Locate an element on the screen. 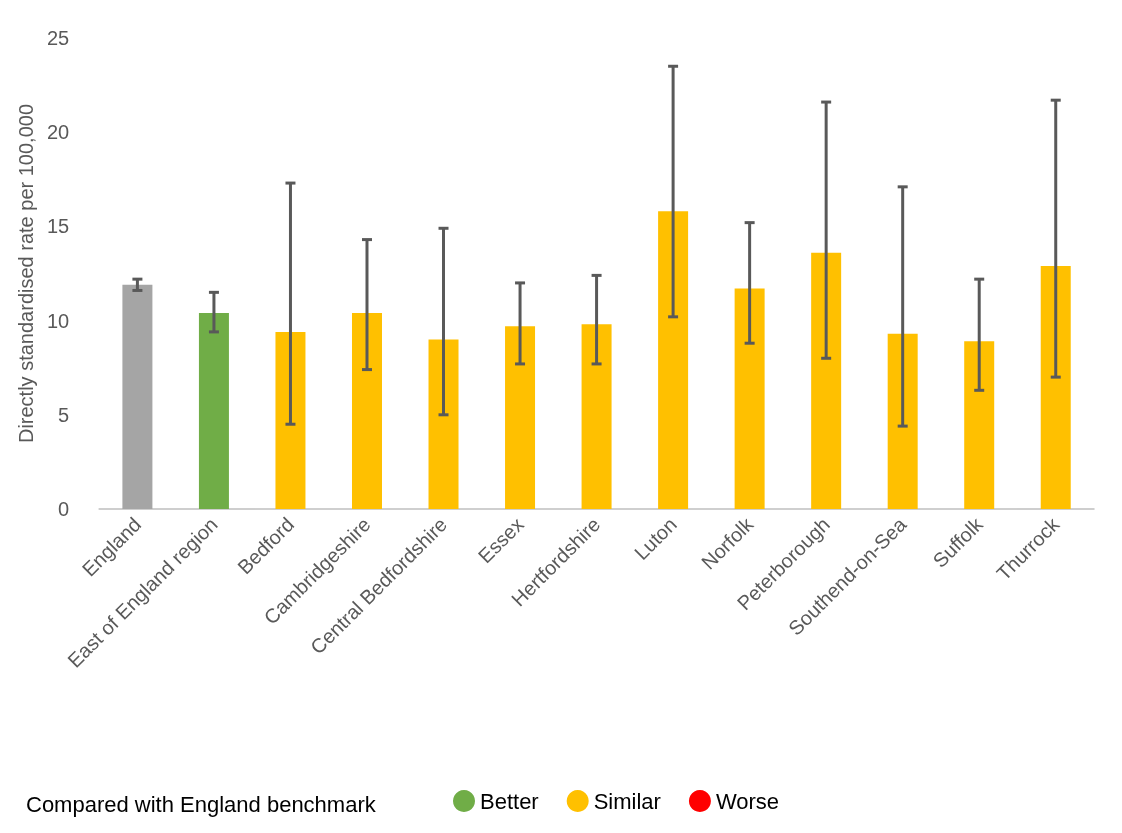  y-tick-label: 5 is located at coordinates (64, 414).